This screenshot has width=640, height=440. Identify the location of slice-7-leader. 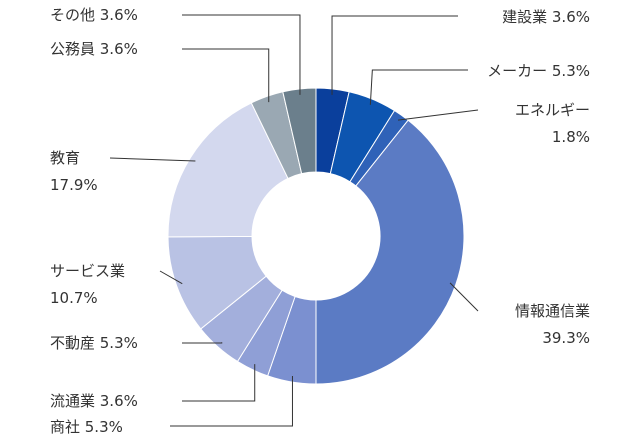
(171, 277).